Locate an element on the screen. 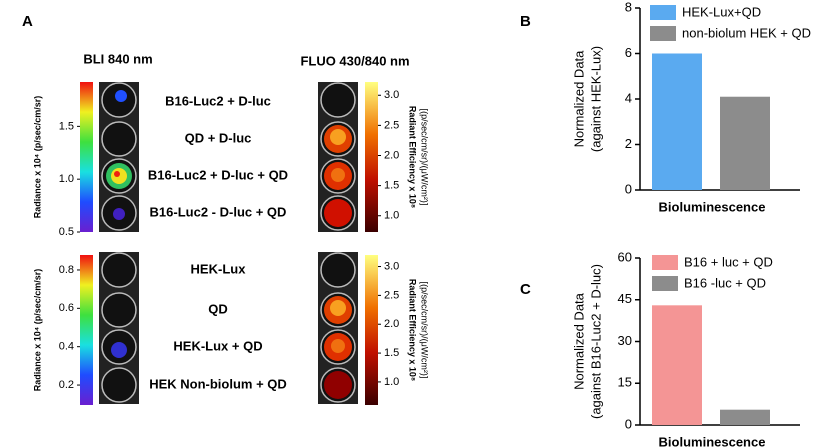  row-label: HEK-Lux is located at coordinates (219, 268).